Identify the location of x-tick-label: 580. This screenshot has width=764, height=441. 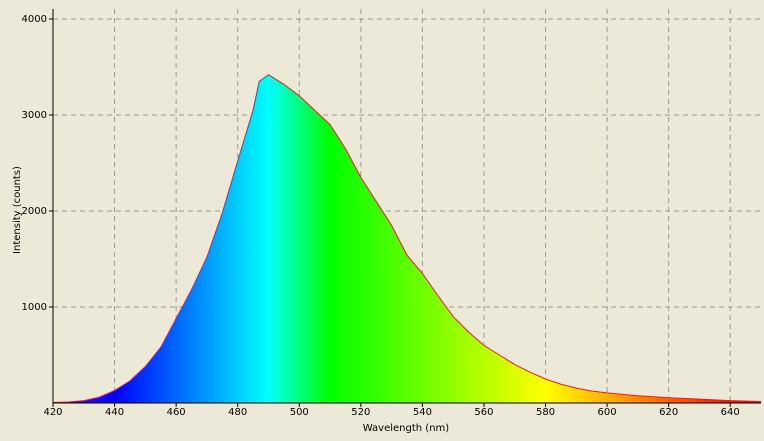
(545, 412).